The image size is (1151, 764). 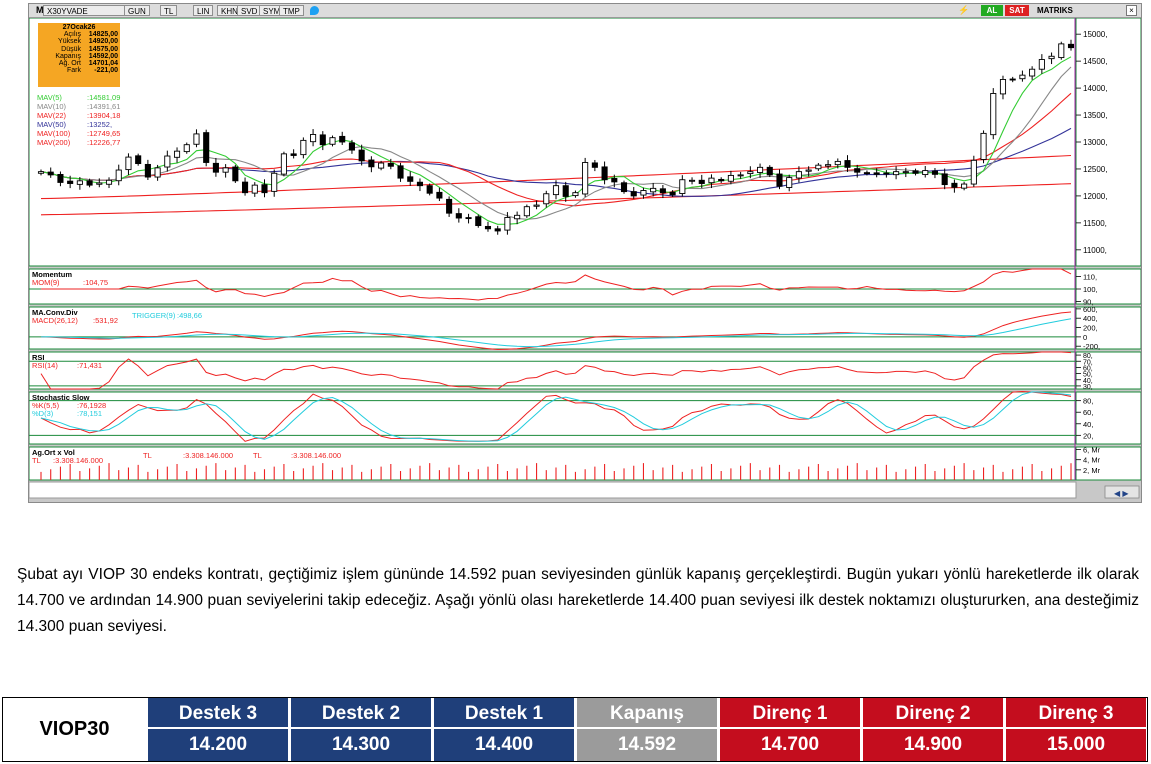 What do you see at coordinates (556, 370) in the screenshot?
I see `rsi-line` at bounding box center [556, 370].